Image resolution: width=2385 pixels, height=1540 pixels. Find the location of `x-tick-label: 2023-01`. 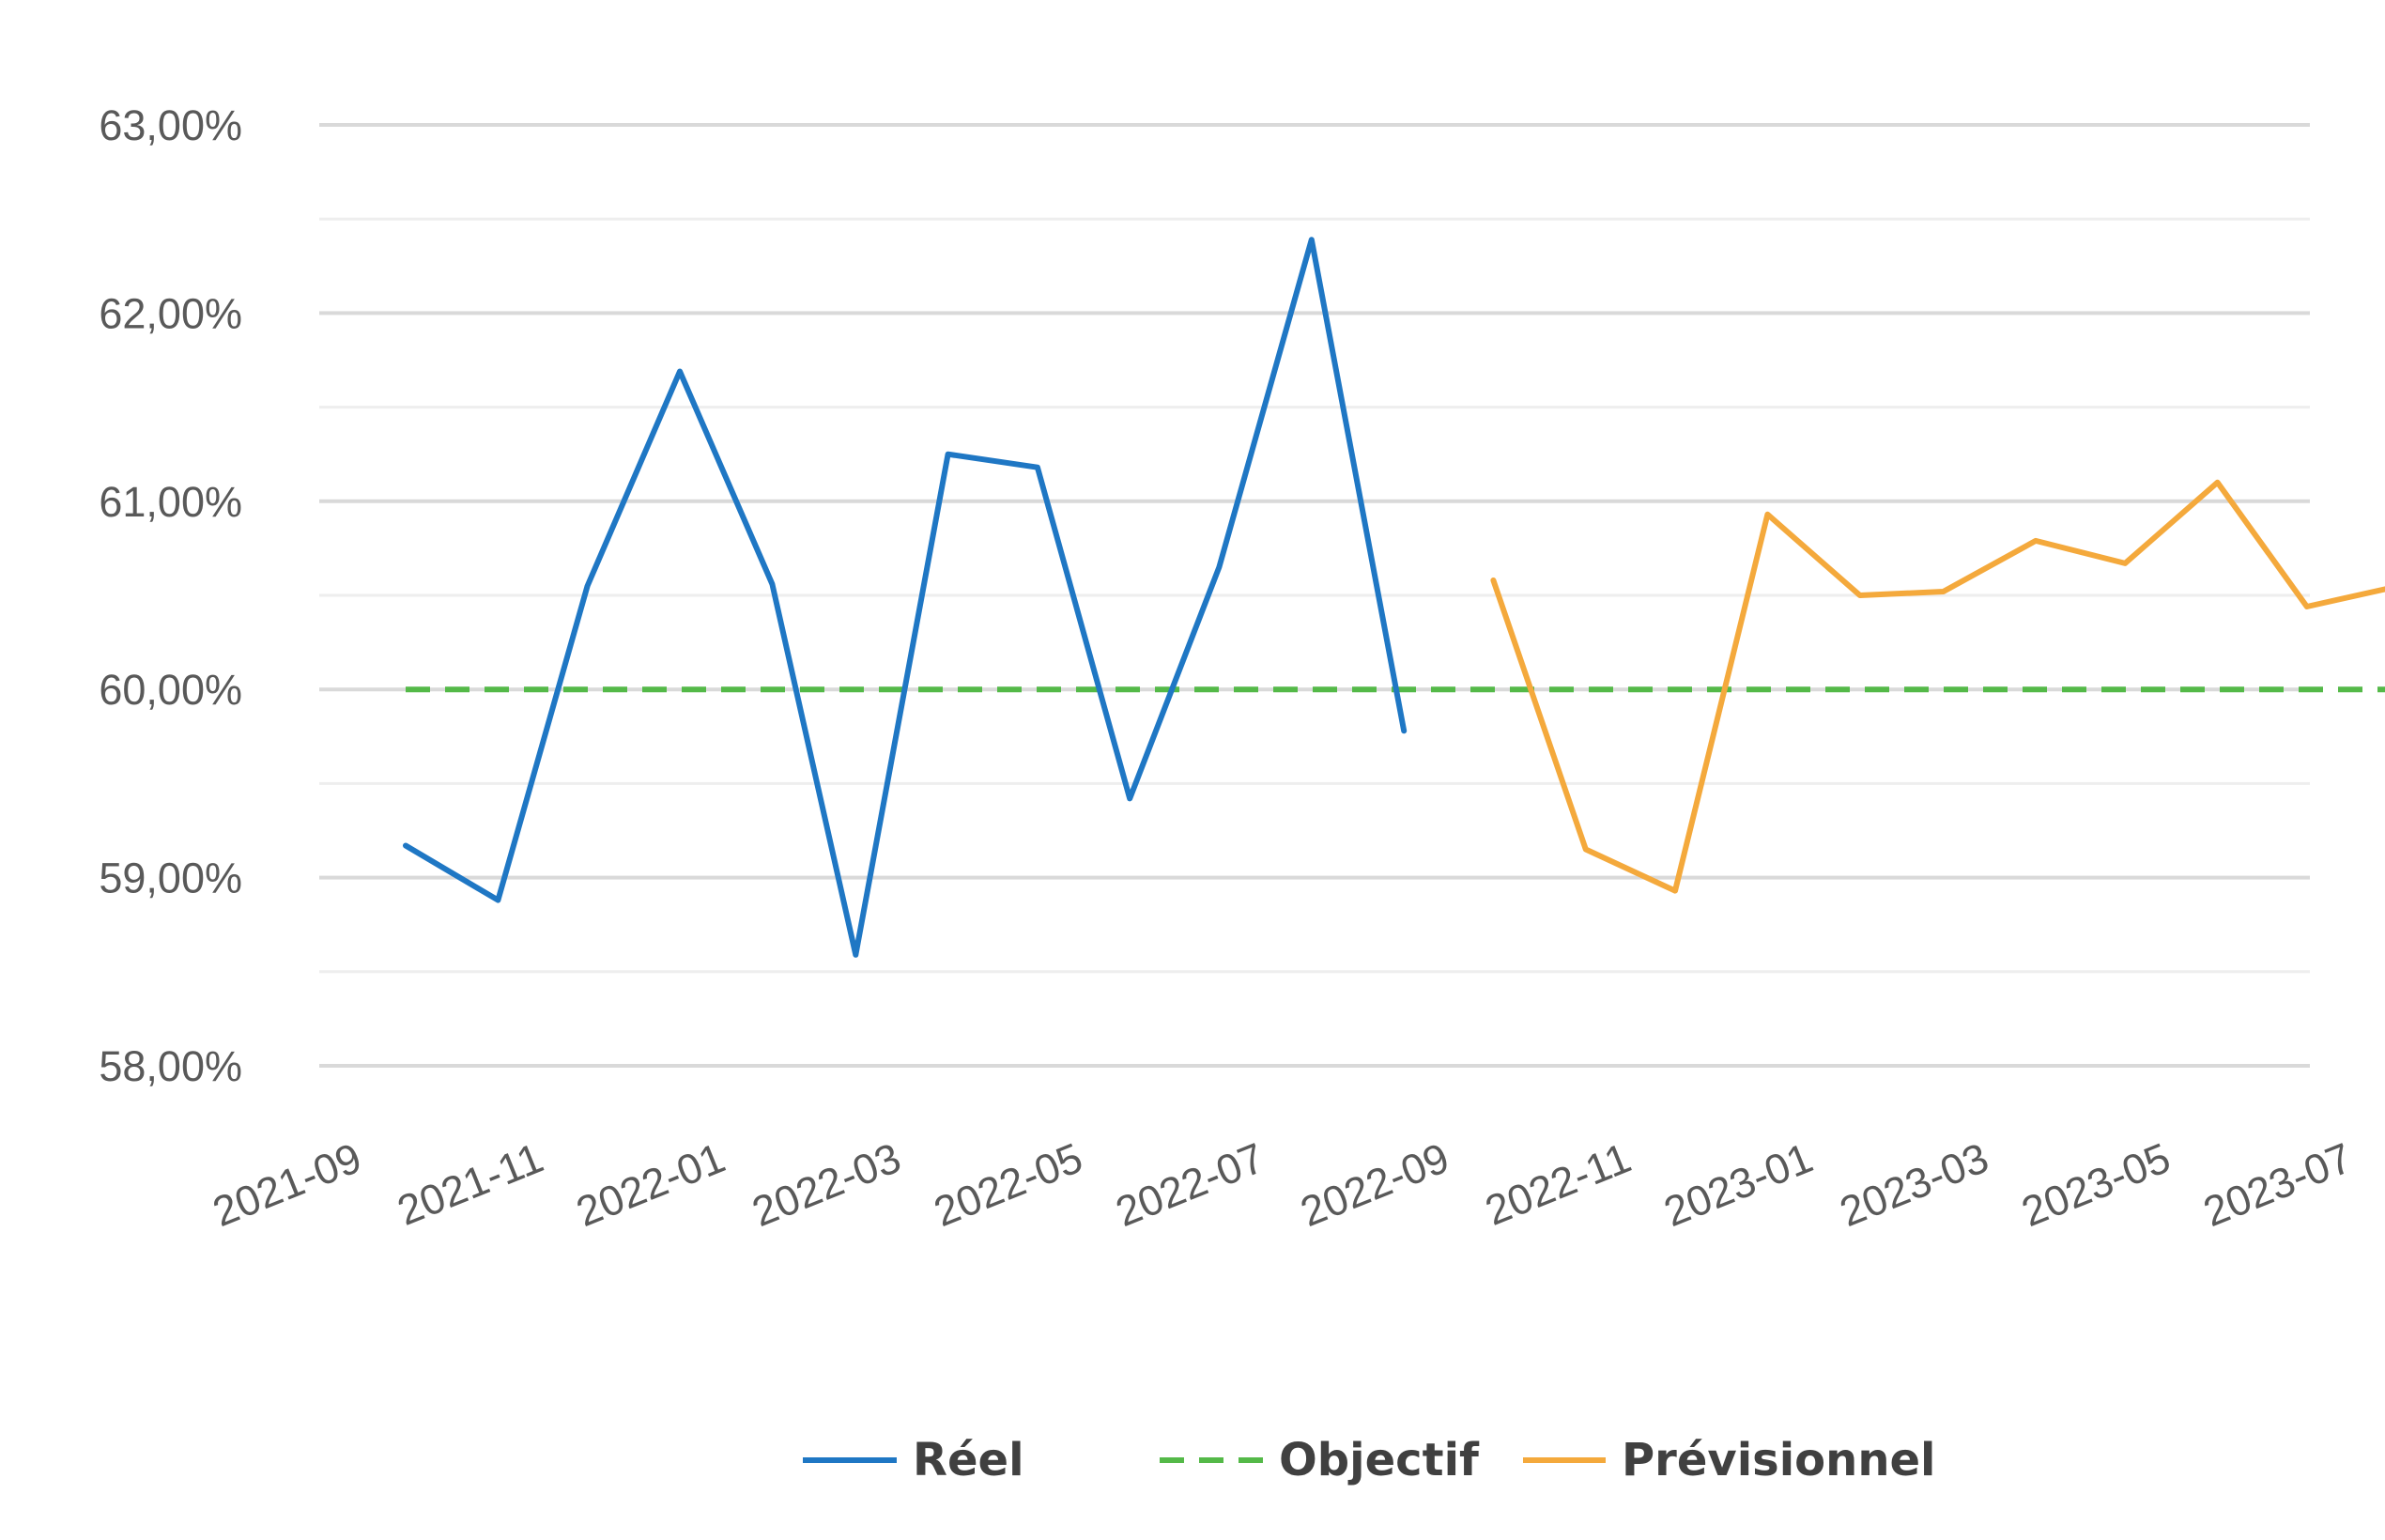

x-tick-label: 2023-01 is located at coordinates (1738, 1184).